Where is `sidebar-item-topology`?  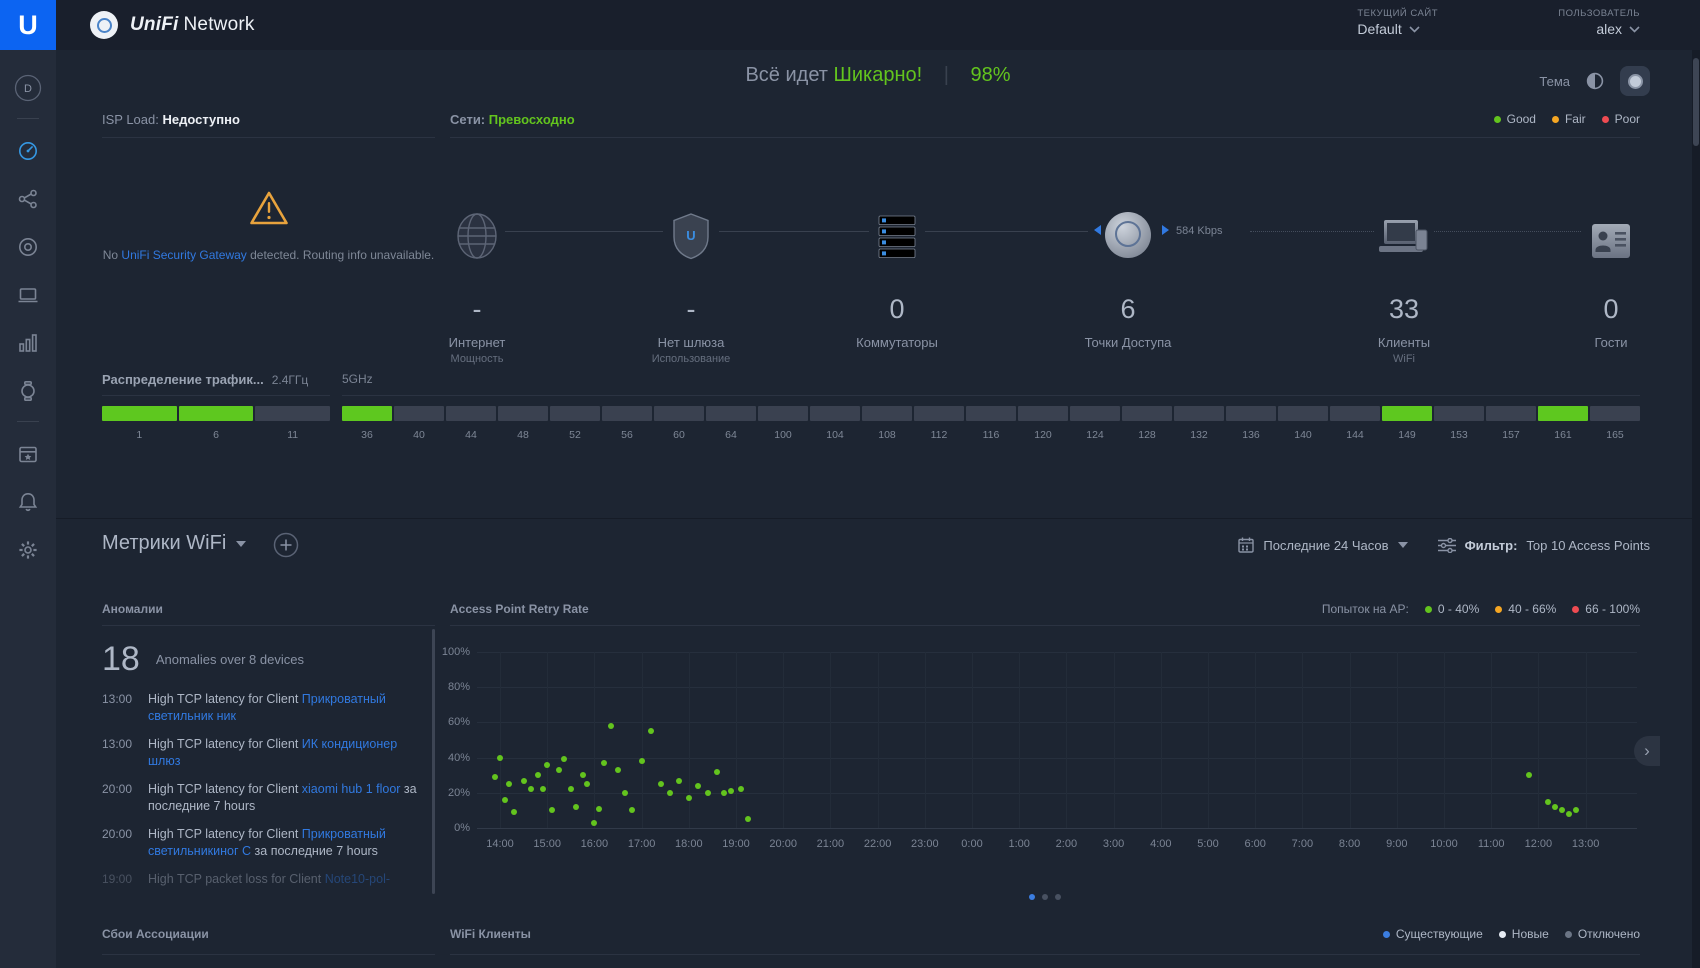
sidebar-item-topology is located at coordinates (28, 199).